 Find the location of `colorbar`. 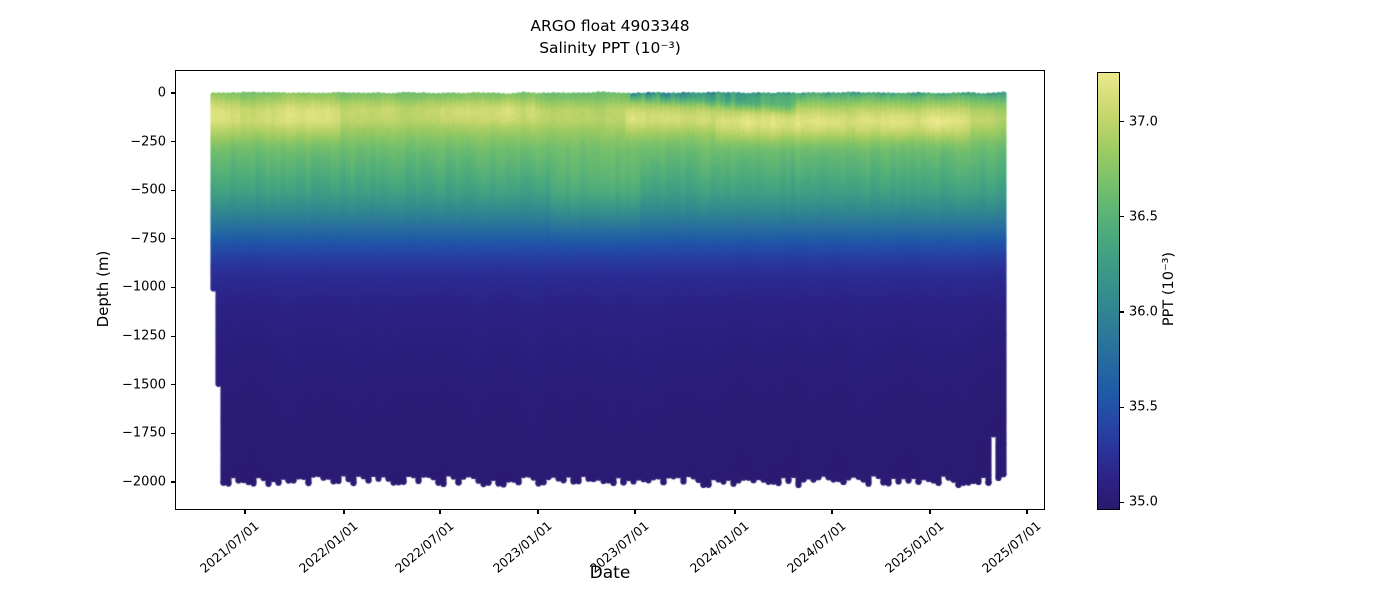

colorbar is located at coordinates (1108, 291).